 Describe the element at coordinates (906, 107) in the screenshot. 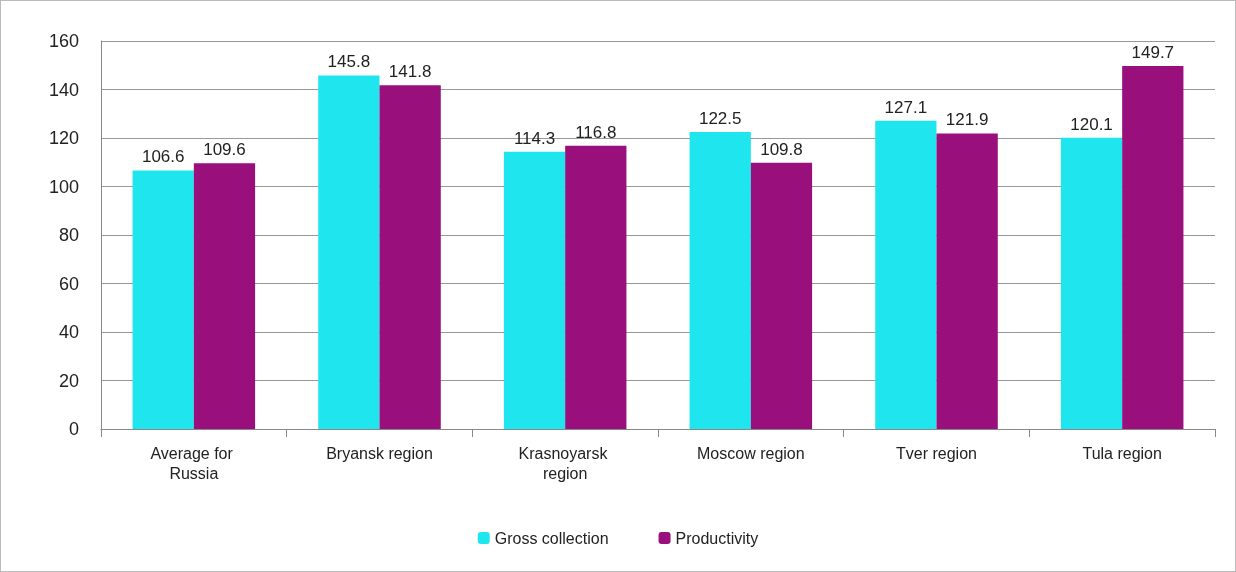

I see `data-label: 127.1` at that location.